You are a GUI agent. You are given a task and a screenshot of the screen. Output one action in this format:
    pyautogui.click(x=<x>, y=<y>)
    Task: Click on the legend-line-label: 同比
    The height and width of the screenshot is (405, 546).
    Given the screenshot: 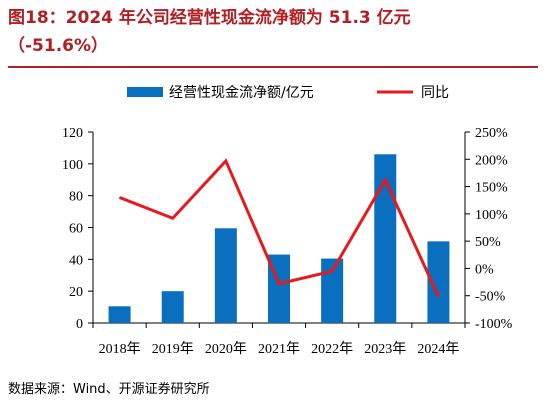 What is the action you would take?
    pyautogui.click(x=435, y=93)
    